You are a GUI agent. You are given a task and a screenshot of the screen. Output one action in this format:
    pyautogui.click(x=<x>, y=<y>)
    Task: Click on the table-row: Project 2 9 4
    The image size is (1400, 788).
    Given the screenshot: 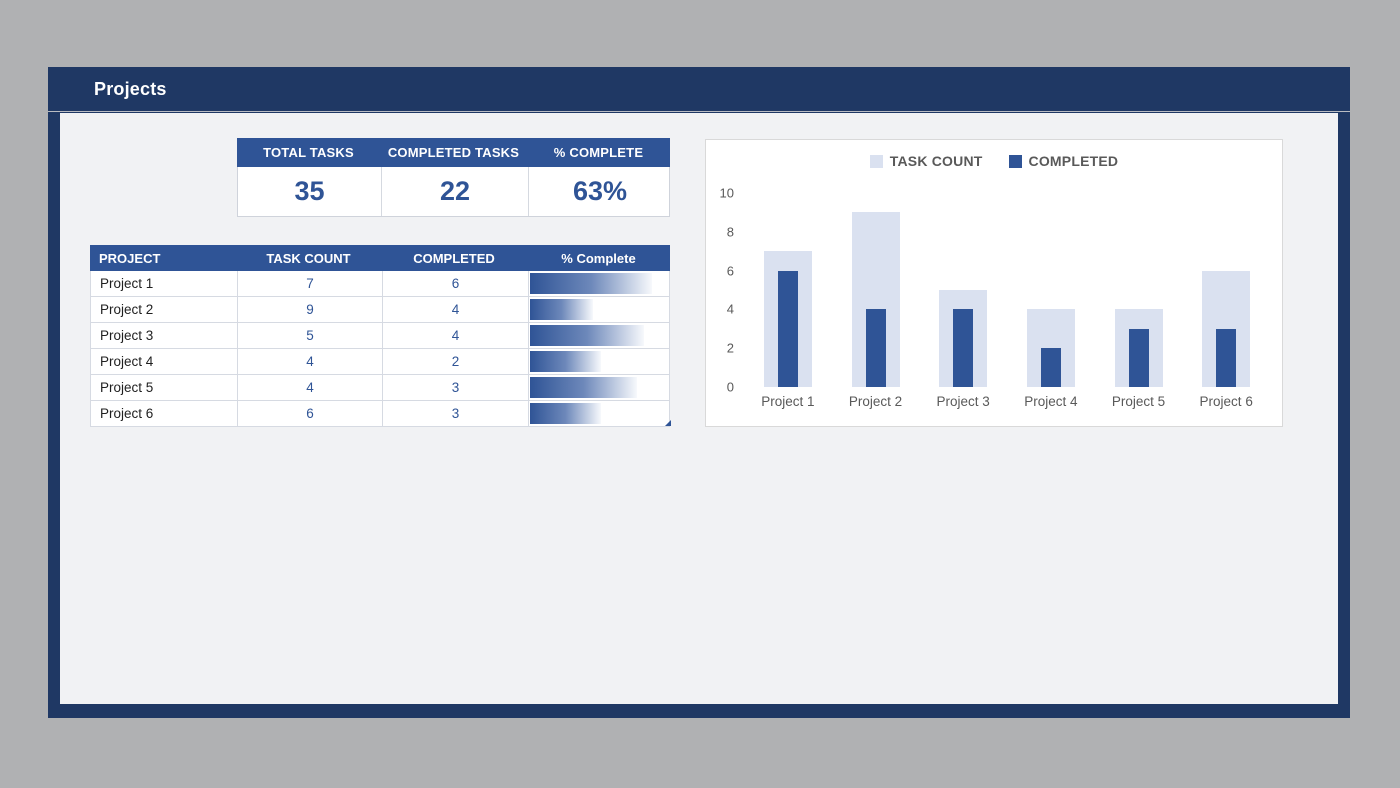 What is the action you would take?
    pyautogui.click(x=380, y=310)
    